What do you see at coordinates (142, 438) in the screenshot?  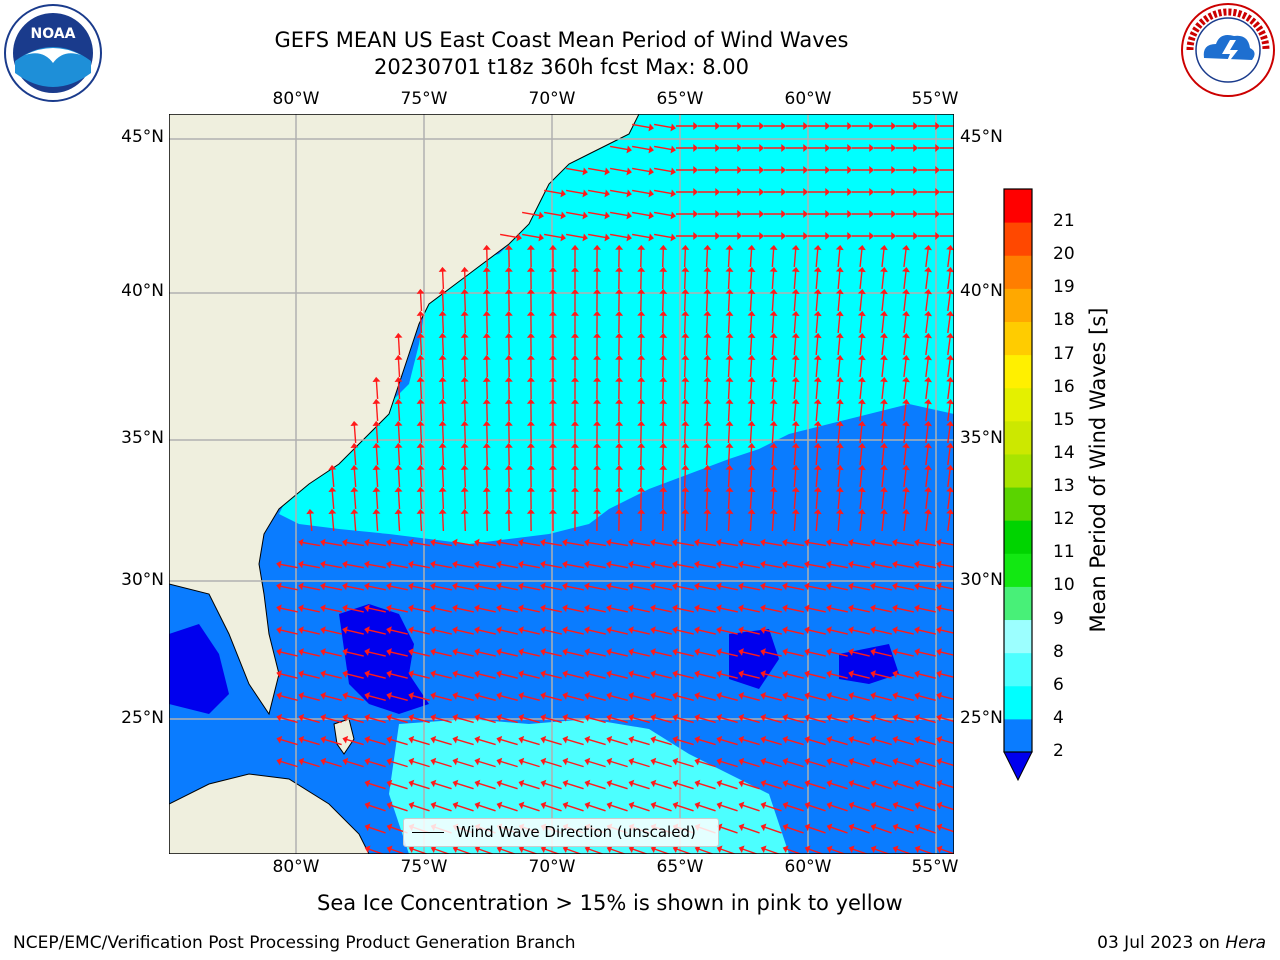 I see `lat-label-left: 35°N` at bounding box center [142, 438].